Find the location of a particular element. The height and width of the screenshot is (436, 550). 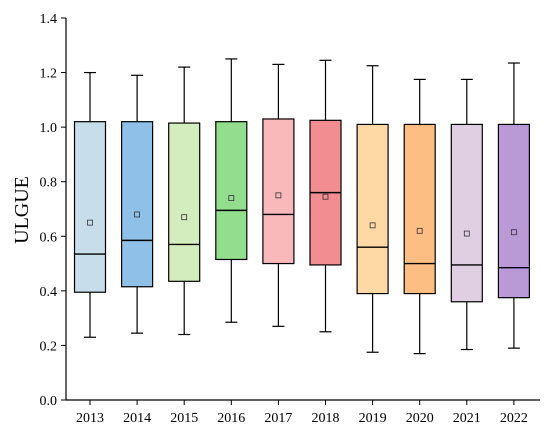

x-tick-label: 2021 is located at coordinates (467, 418).